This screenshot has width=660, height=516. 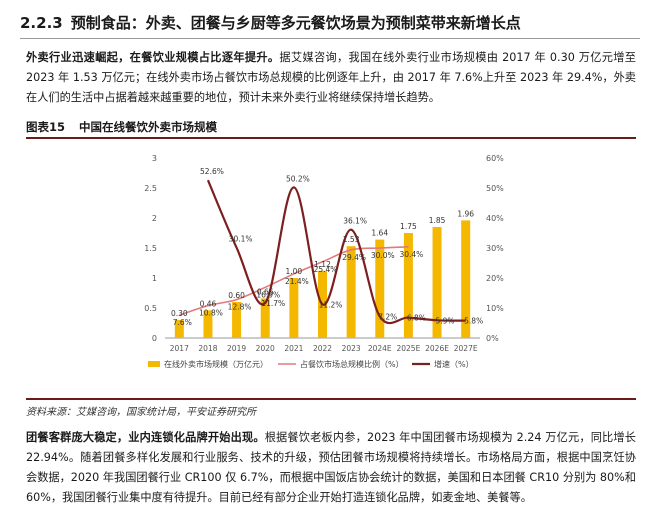 What do you see at coordinates (150, 248) in the screenshot?
I see `y-left-tick-label: 1.5` at bounding box center [150, 248].